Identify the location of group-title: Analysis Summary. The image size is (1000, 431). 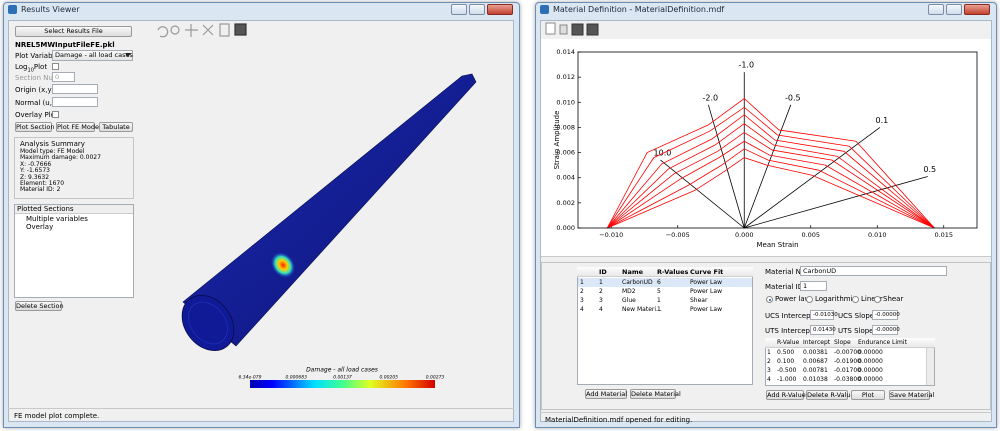
(52, 144).